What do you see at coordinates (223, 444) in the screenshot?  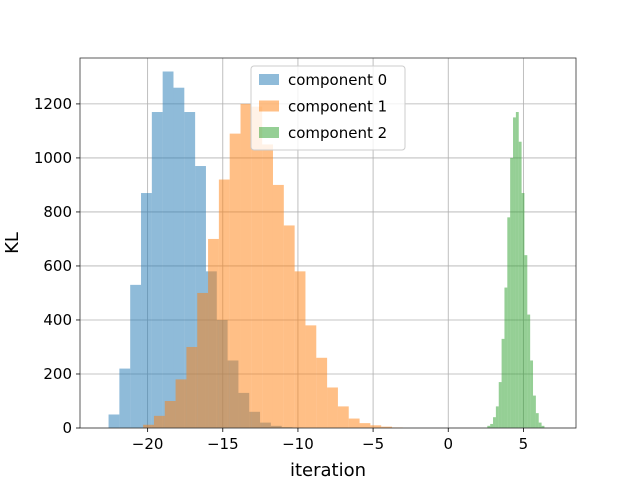 I see `x-tick-label: −15` at bounding box center [223, 444].